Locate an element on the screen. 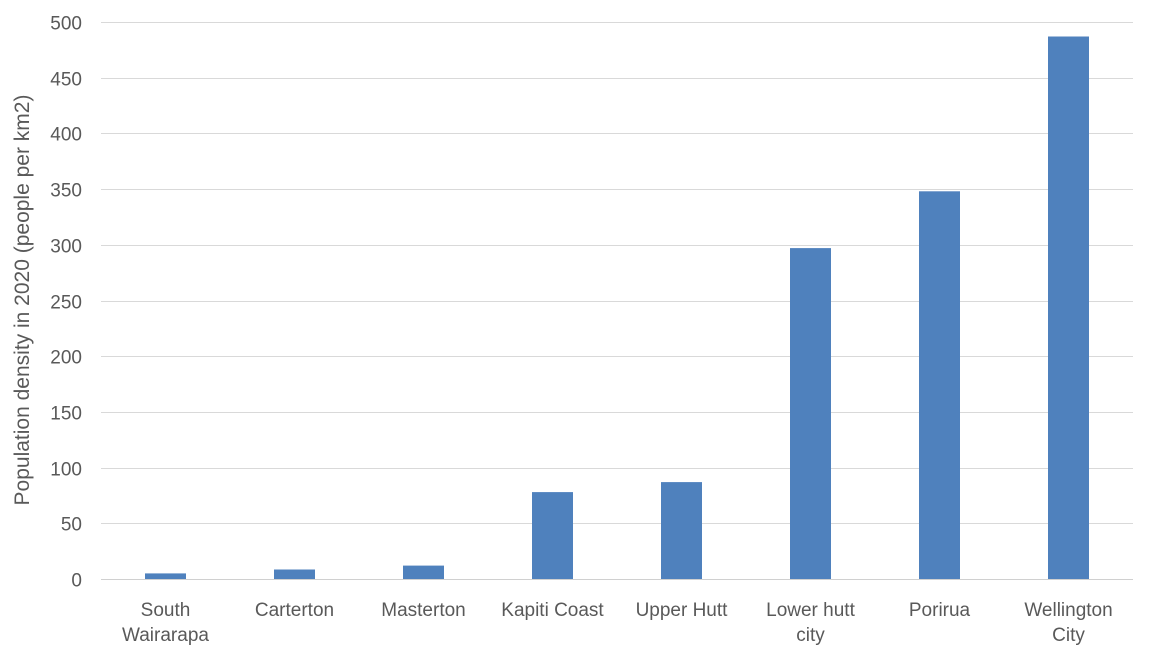 The width and height of the screenshot is (1149, 656). y-tick-label: 100 is located at coordinates (66, 470).